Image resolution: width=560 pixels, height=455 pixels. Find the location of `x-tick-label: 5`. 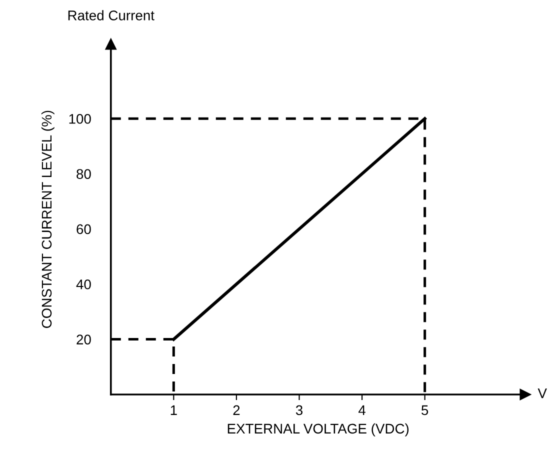

x-tick-label: 5 is located at coordinates (425, 410).